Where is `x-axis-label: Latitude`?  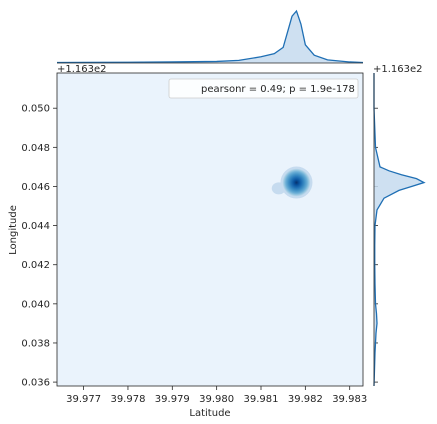
x-axis-label: Latitude is located at coordinates (209, 413).